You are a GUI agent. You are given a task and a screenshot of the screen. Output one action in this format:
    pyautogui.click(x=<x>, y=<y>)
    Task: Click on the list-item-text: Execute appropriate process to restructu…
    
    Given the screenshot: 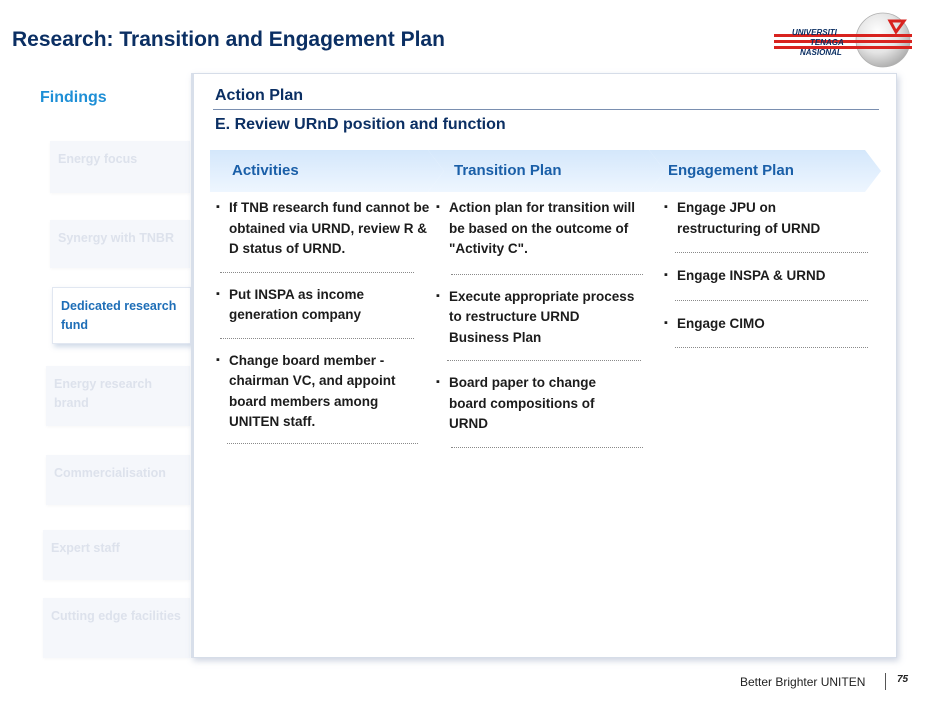 What is the action you would take?
    pyautogui.click(x=542, y=316)
    